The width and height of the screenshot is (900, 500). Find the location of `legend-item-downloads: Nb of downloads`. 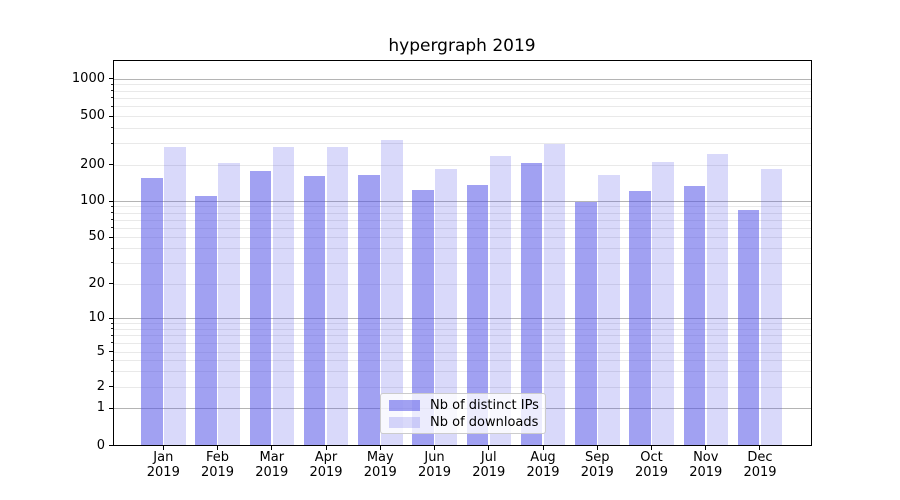

legend-item-downloads: Nb of downloads is located at coordinates (467, 423).